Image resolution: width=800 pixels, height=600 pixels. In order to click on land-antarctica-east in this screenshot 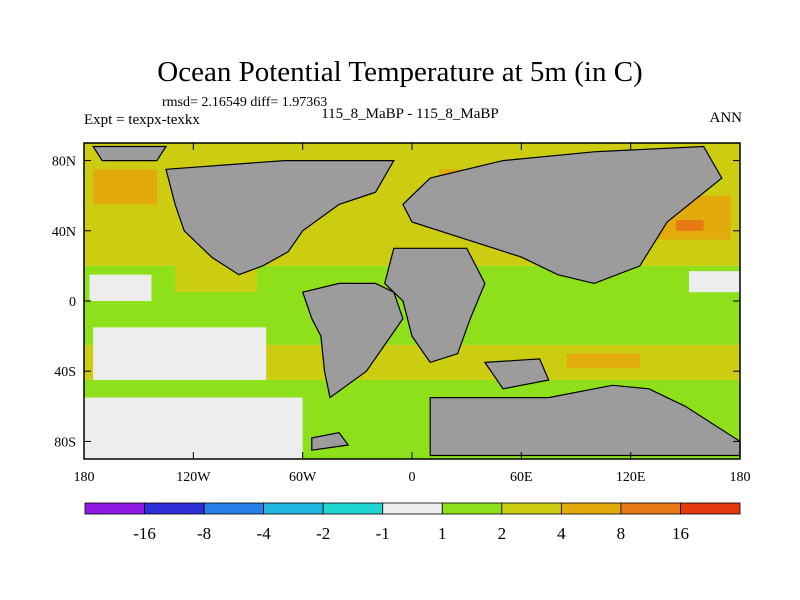, I will do `click(585, 420)`.